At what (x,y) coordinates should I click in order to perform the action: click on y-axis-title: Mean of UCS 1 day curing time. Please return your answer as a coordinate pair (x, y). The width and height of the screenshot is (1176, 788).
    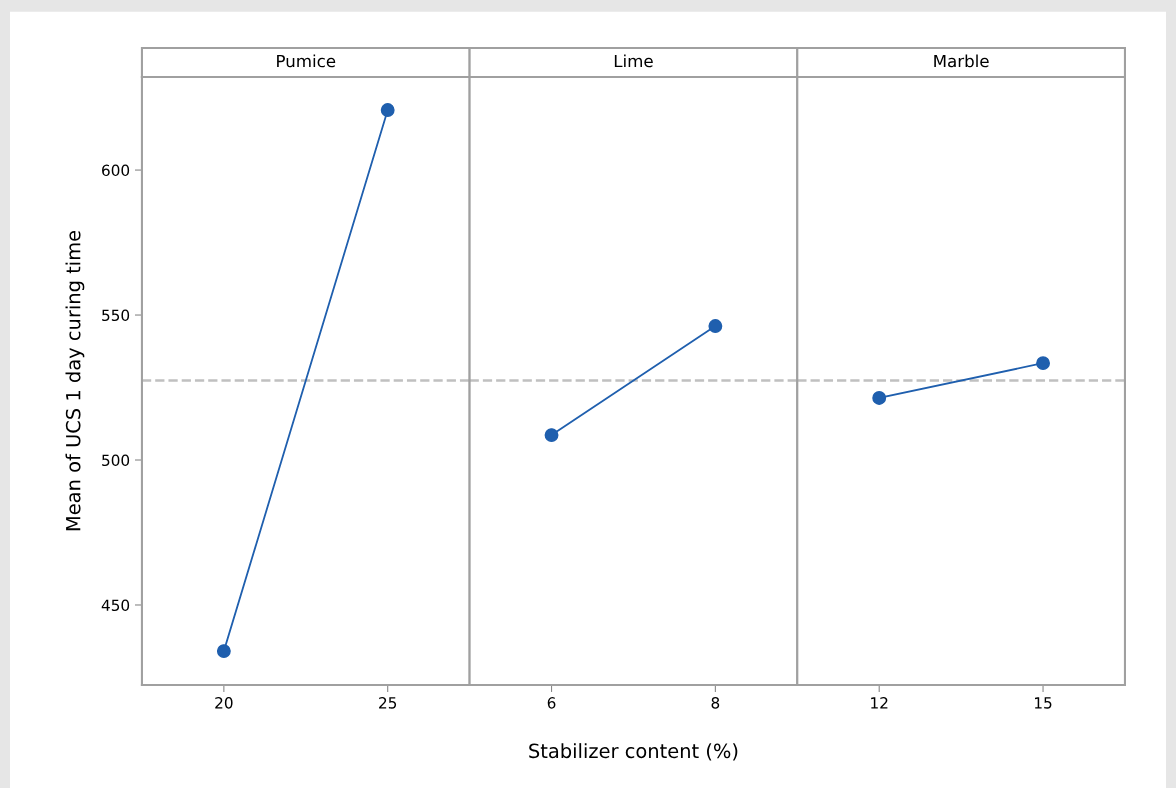
    Looking at the image, I should click on (75, 380).